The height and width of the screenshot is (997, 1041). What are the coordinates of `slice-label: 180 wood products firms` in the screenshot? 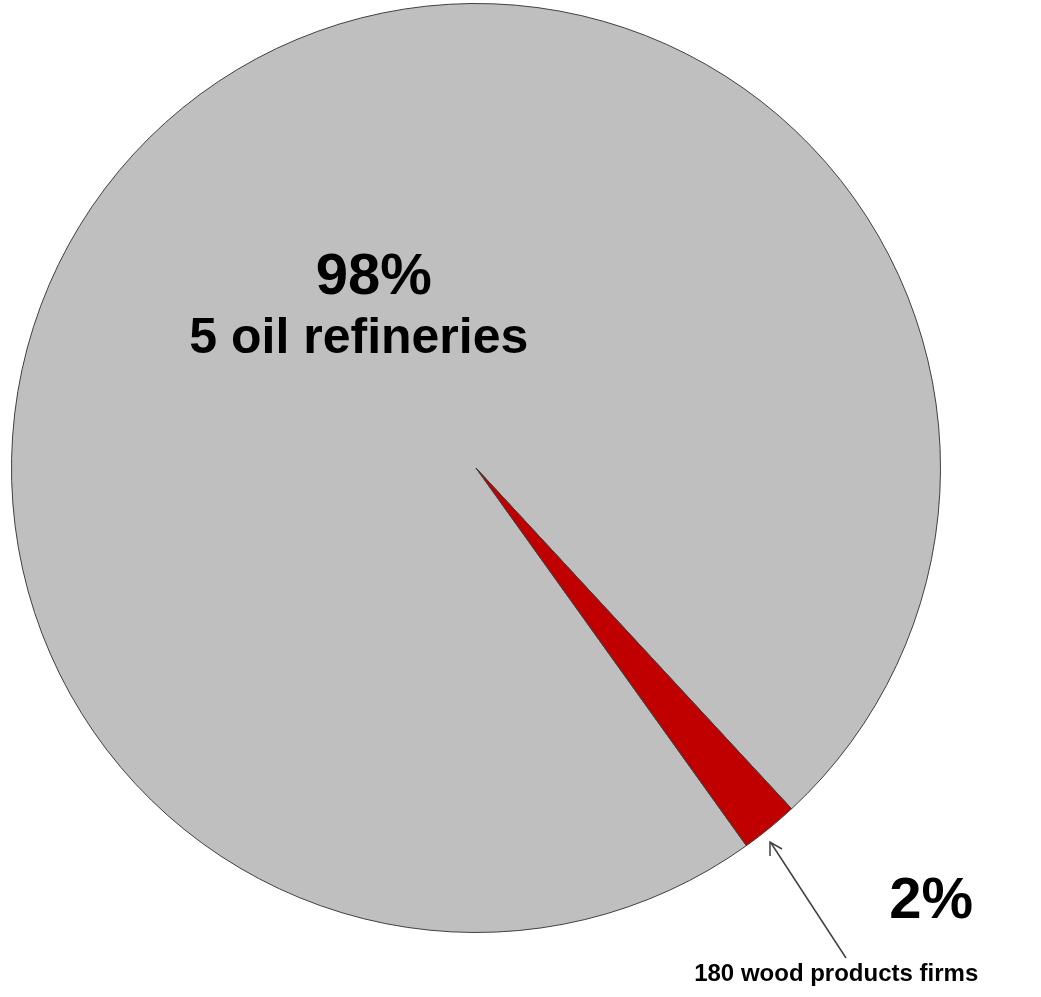 It's located at (836, 972).